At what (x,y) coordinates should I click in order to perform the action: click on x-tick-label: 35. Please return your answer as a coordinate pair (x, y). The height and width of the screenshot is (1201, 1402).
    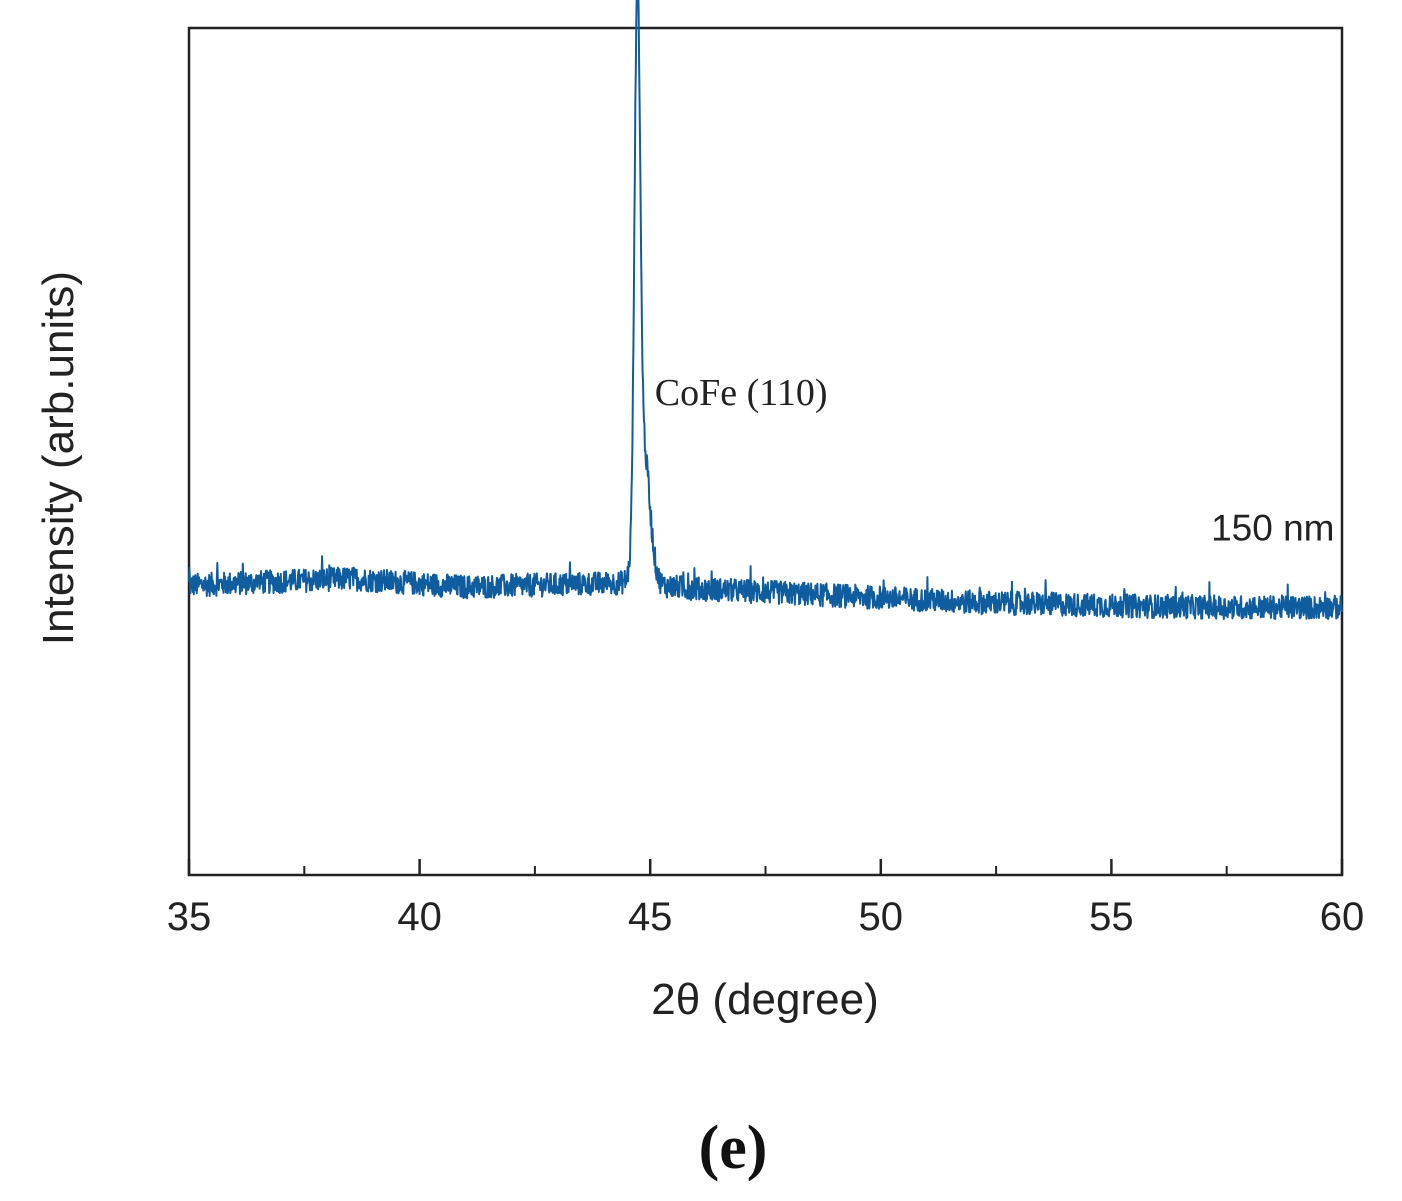
    Looking at the image, I should click on (189, 917).